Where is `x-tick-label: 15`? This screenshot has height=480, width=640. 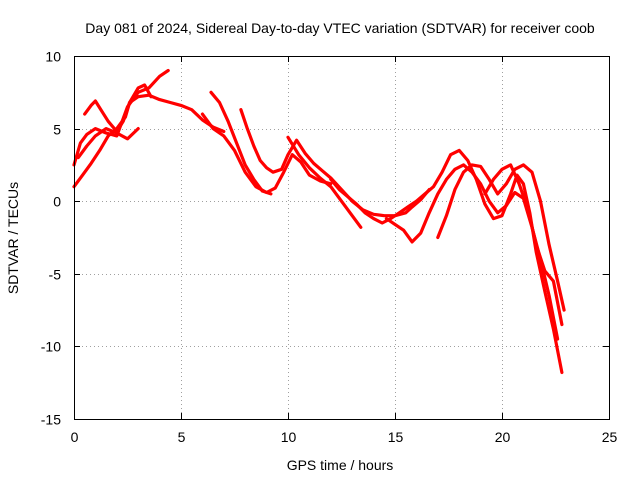 x-tick-label: 15 is located at coordinates (396, 437).